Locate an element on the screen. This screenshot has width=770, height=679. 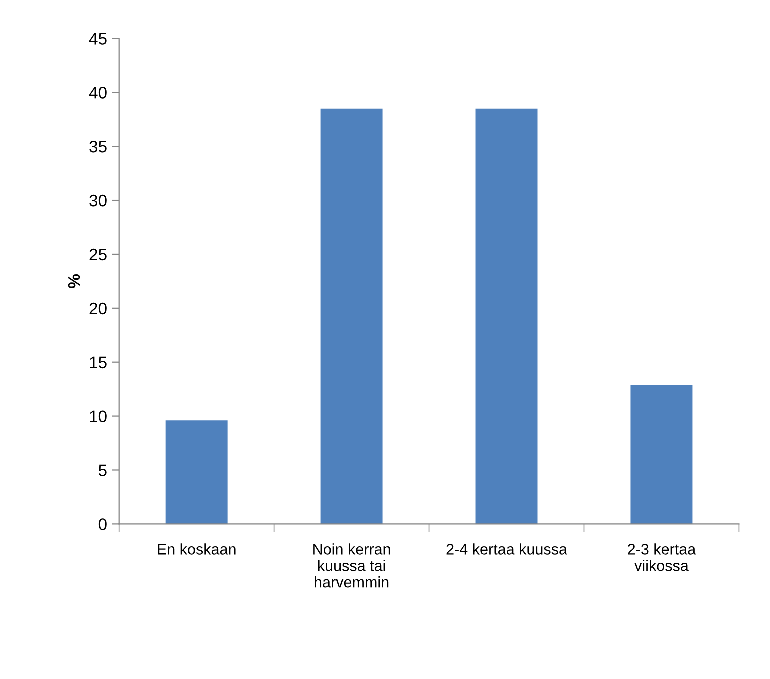
y-tick-label: 20 is located at coordinates (98, 308).